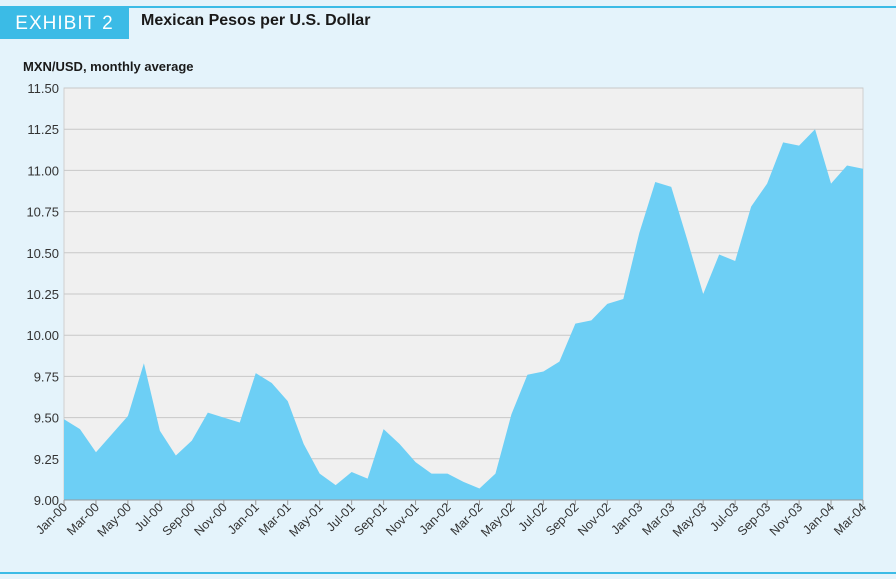 Image resolution: width=896 pixels, height=579 pixels. I want to click on y-tick-label: 10.75, so click(42, 212).